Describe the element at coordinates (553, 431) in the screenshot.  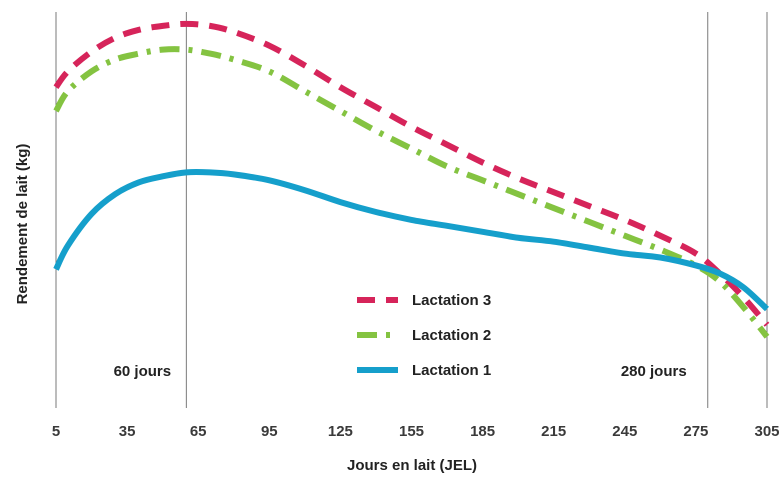
I see `x-tick-label-215: 215` at that location.